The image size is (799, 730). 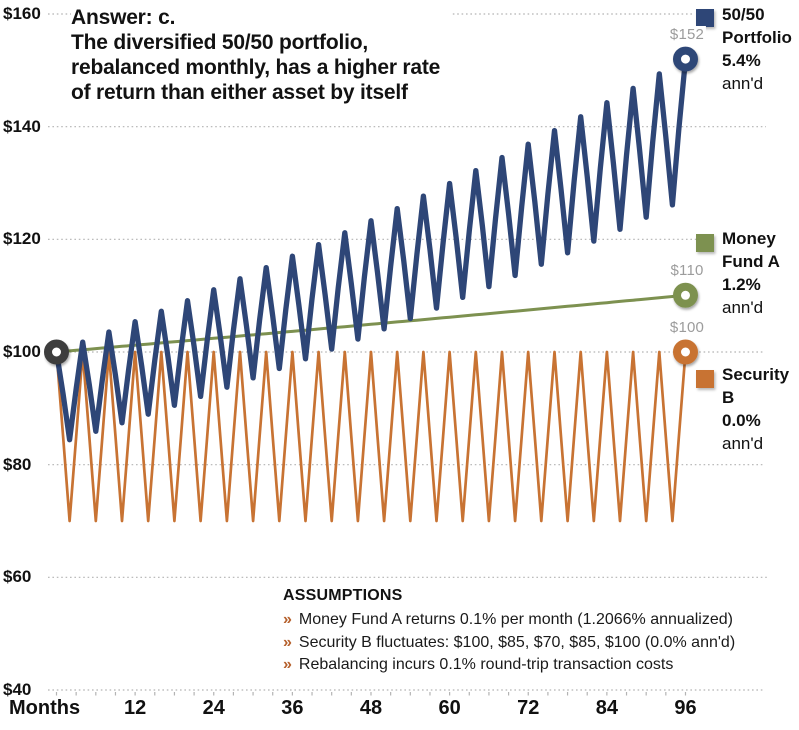 What do you see at coordinates (685, 295) in the screenshot?
I see `end-marker-money-fund-a` at bounding box center [685, 295].